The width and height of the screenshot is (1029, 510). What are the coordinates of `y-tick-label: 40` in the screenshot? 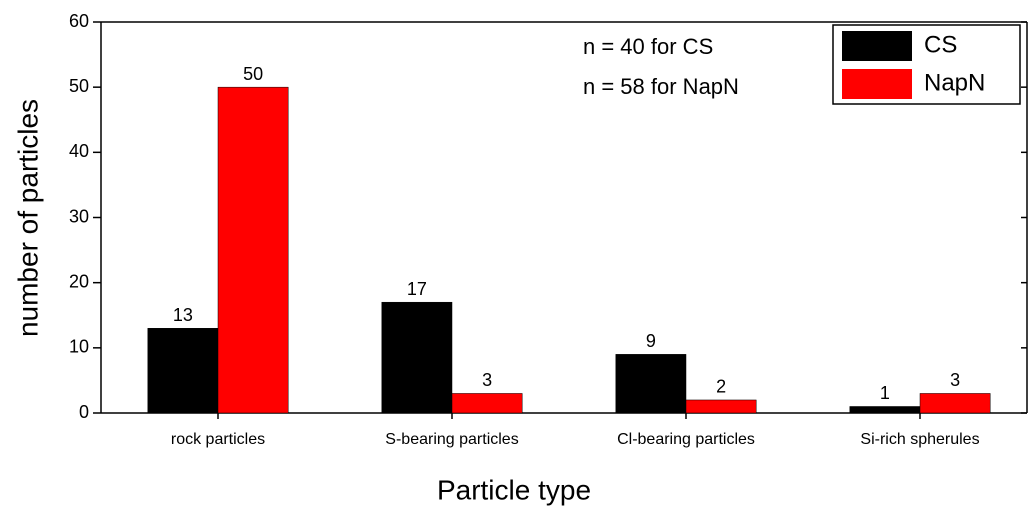 It's located at (79, 151).